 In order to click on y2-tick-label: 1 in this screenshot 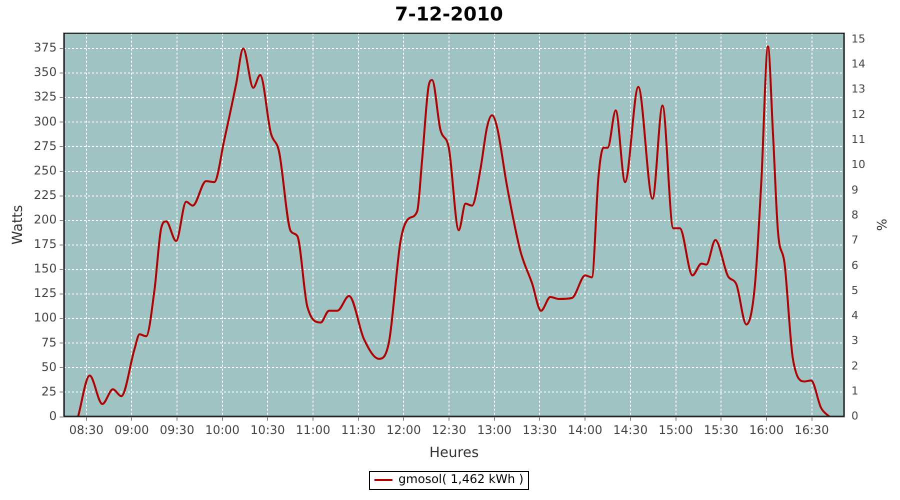, I will do `click(854, 391)`.